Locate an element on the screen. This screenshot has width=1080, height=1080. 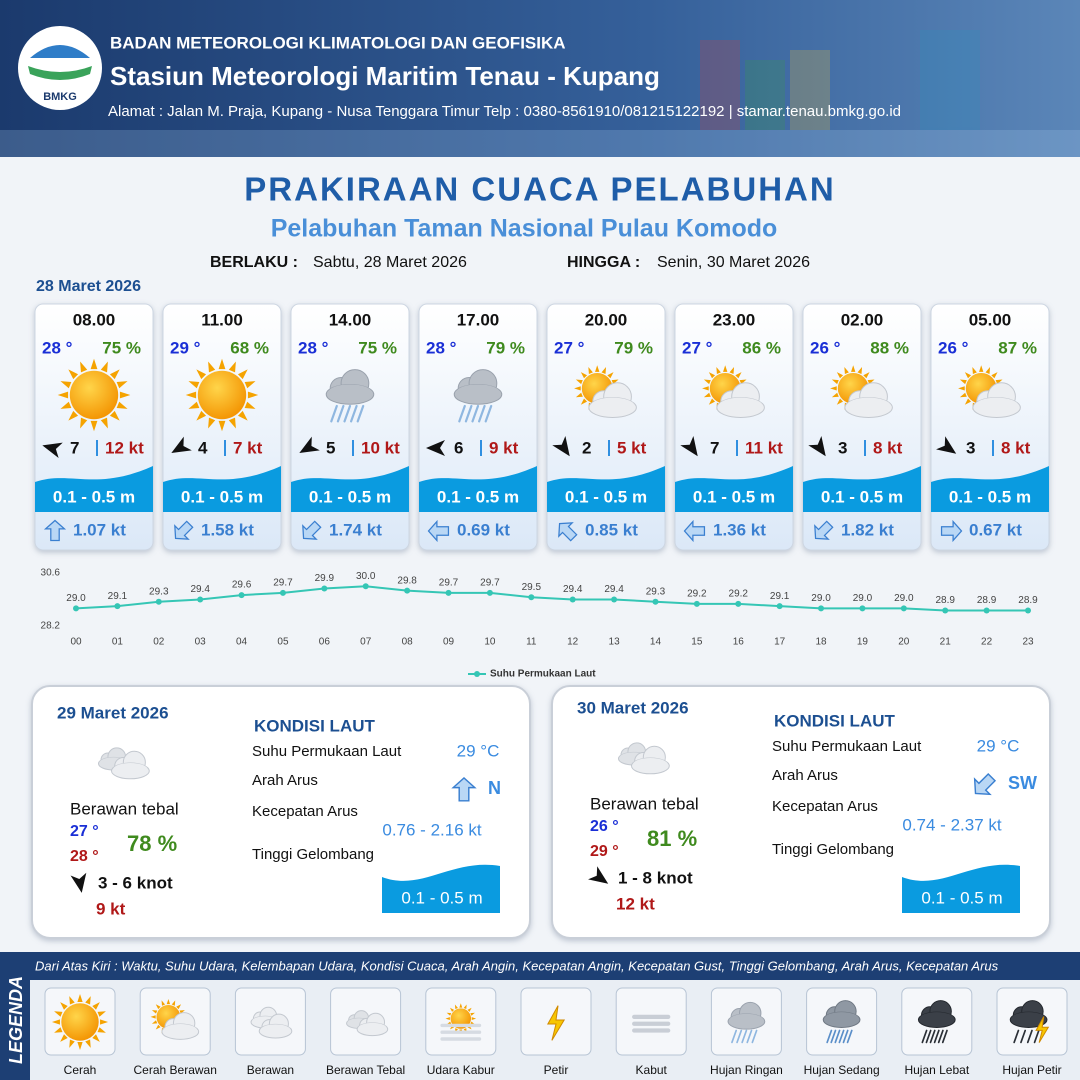
logo-mark is located at coordinates (60, 73).